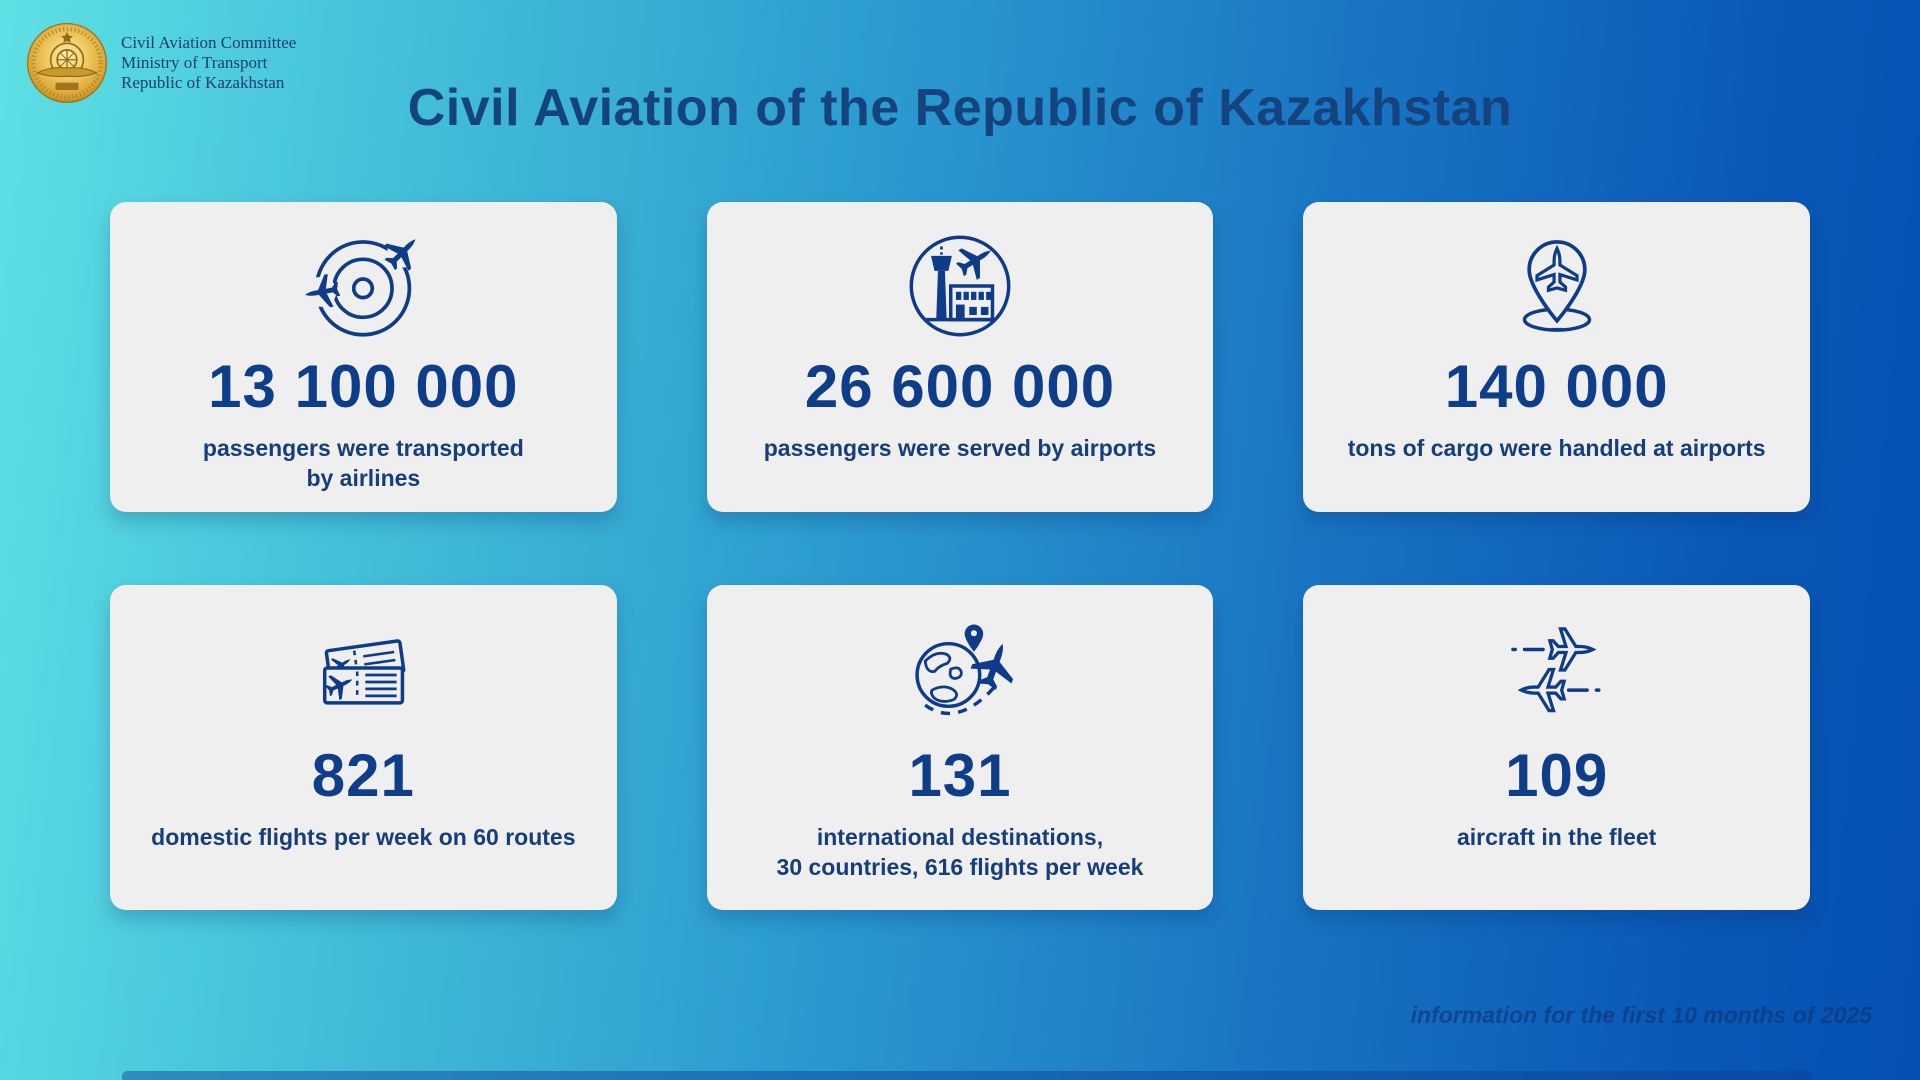 The width and height of the screenshot is (1920, 1080). I want to click on fleet-planes-icon, so click(1556, 670).